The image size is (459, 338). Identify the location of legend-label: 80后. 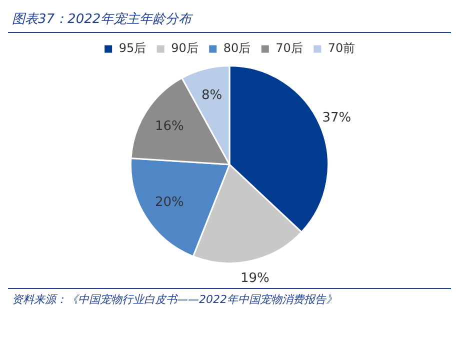
(237, 48).